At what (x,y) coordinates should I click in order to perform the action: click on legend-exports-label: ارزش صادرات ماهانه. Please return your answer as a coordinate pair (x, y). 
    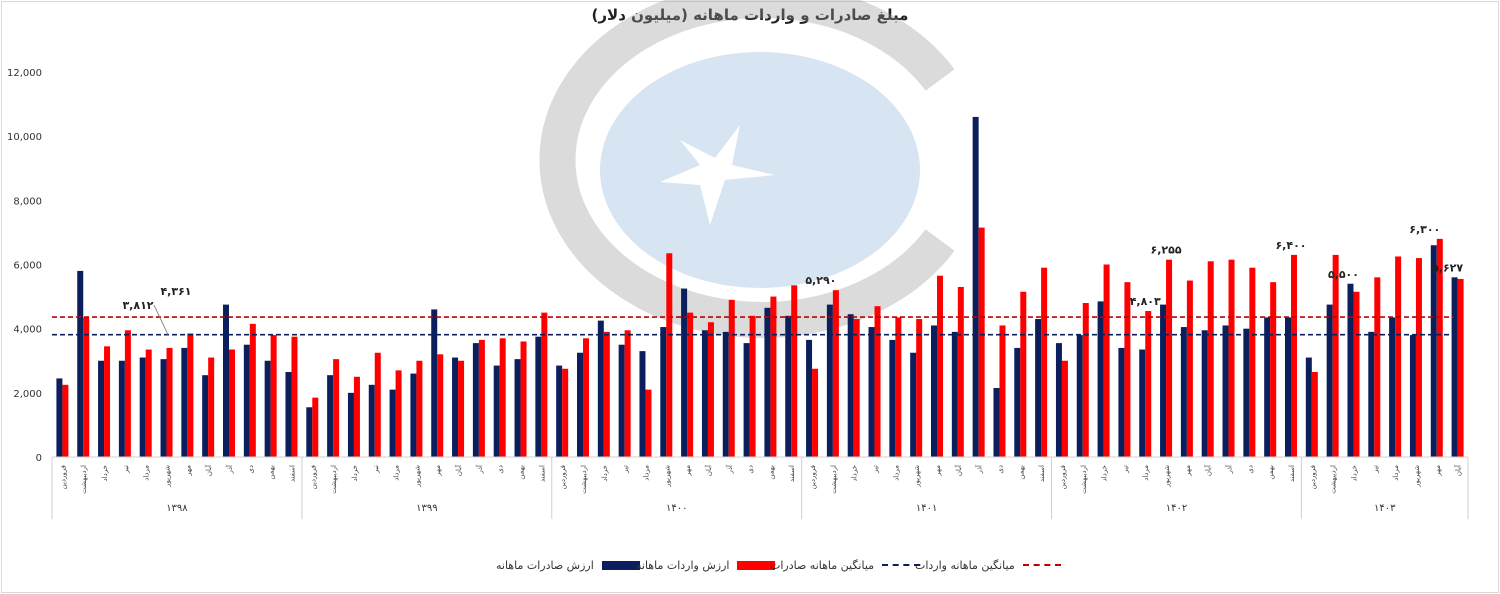
    Looking at the image, I should click on (545, 565).